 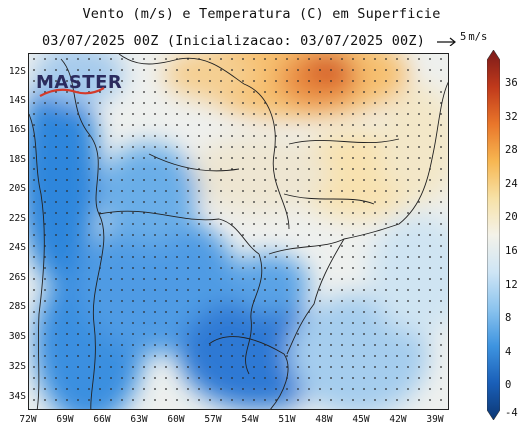 What do you see at coordinates (17, 366) in the screenshot?
I see `lat-label: 32S` at bounding box center [17, 366].